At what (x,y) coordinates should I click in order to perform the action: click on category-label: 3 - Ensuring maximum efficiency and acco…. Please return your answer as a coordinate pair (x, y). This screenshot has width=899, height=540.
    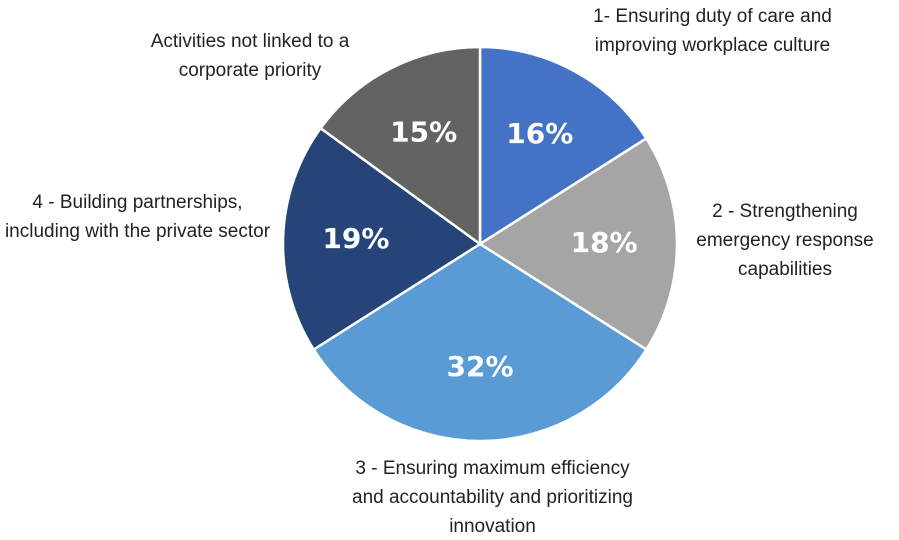
    Looking at the image, I should click on (492, 497).